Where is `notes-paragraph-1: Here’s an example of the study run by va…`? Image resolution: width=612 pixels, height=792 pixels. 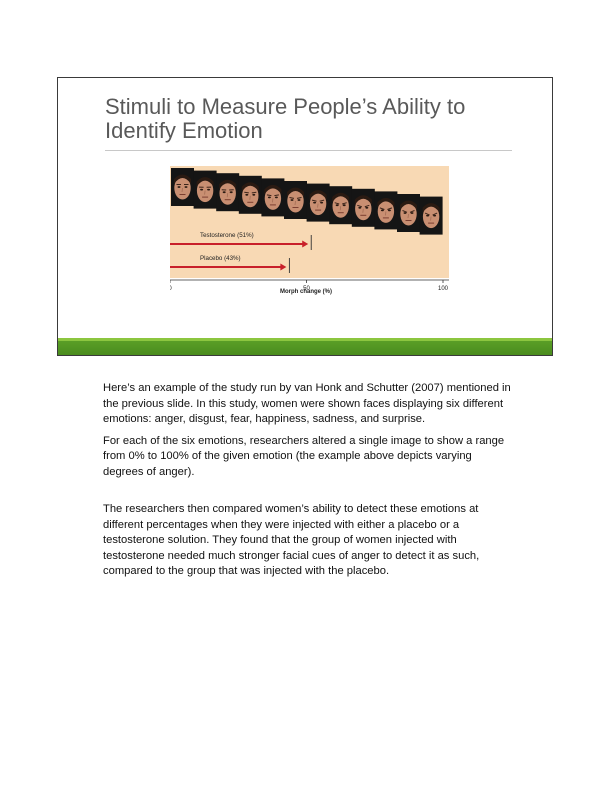 notes-paragraph-1: Here’s an example of the study run by va… is located at coordinates (307, 403).